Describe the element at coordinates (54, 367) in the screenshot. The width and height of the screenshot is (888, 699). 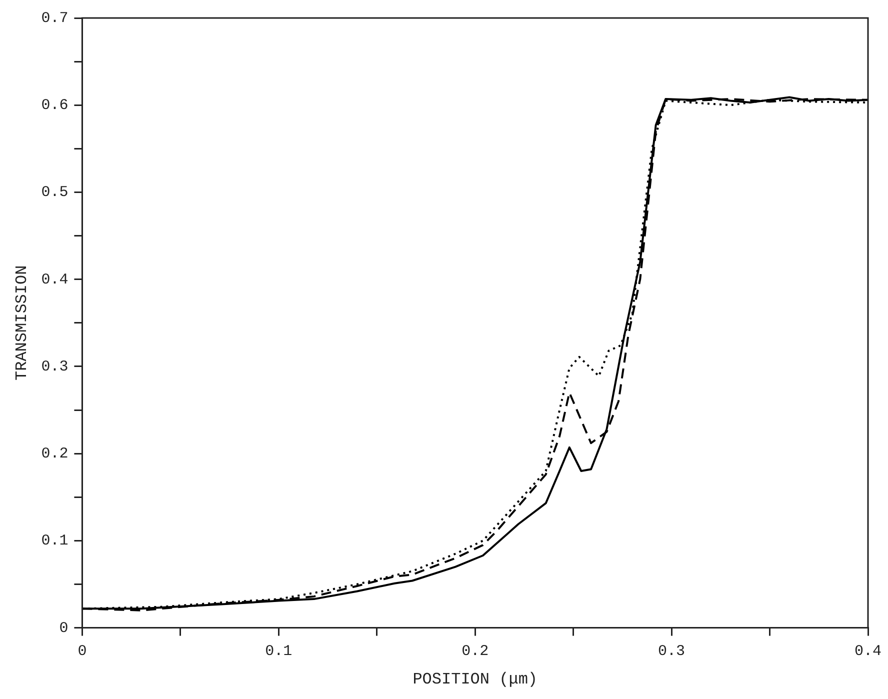
I see `y-tick-label: 0.3` at that location.